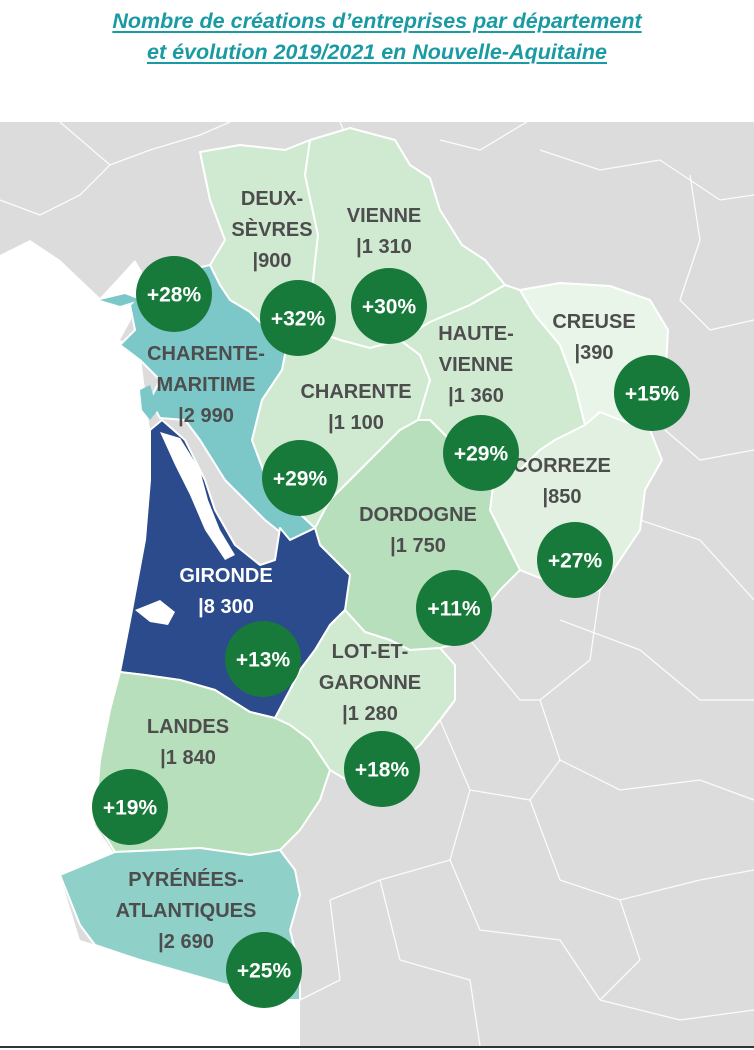 The image size is (754, 1050). What do you see at coordinates (120, 300) in the screenshot?
I see `ile-de-re` at bounding box center [120, 300].